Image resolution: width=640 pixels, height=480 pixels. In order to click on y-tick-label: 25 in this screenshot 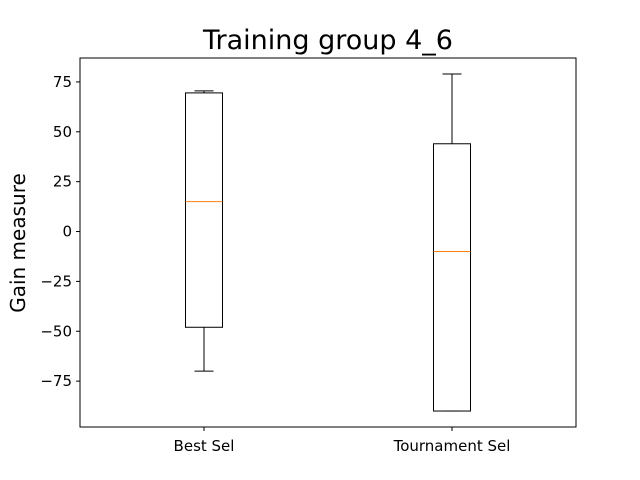, I will do `click(62, 182)`.